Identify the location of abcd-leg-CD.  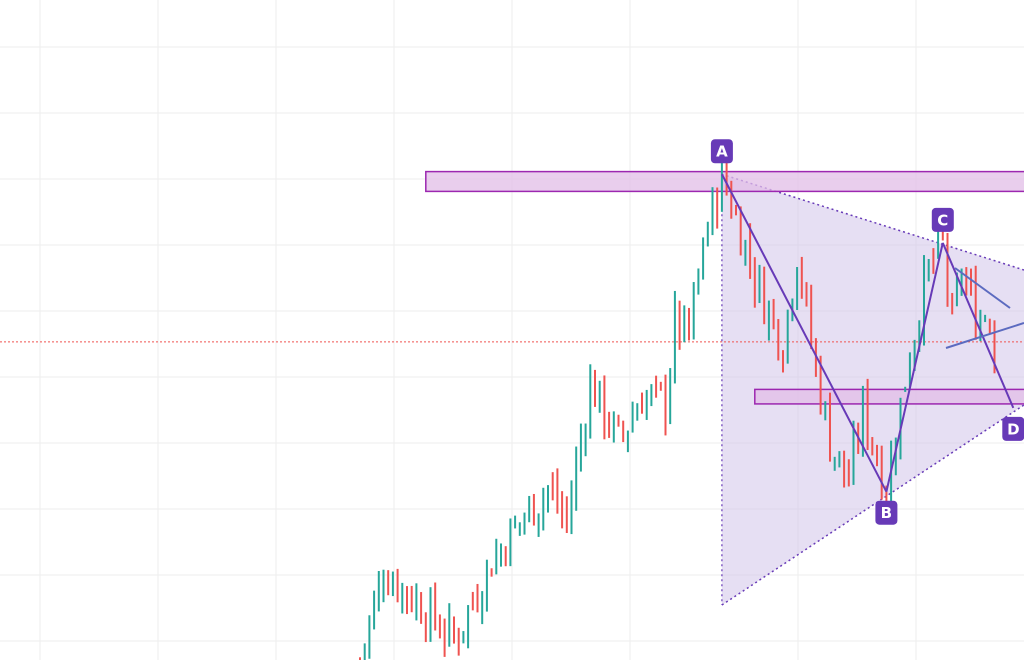
(978, 325).